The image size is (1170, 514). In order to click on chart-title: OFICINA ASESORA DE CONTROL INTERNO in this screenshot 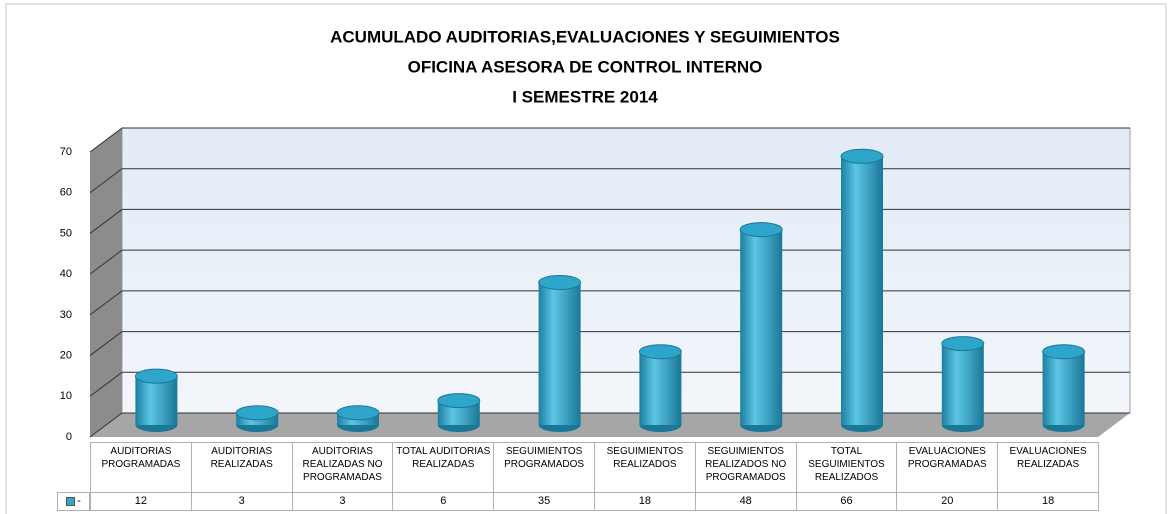, I will do `click(585, 66)`.